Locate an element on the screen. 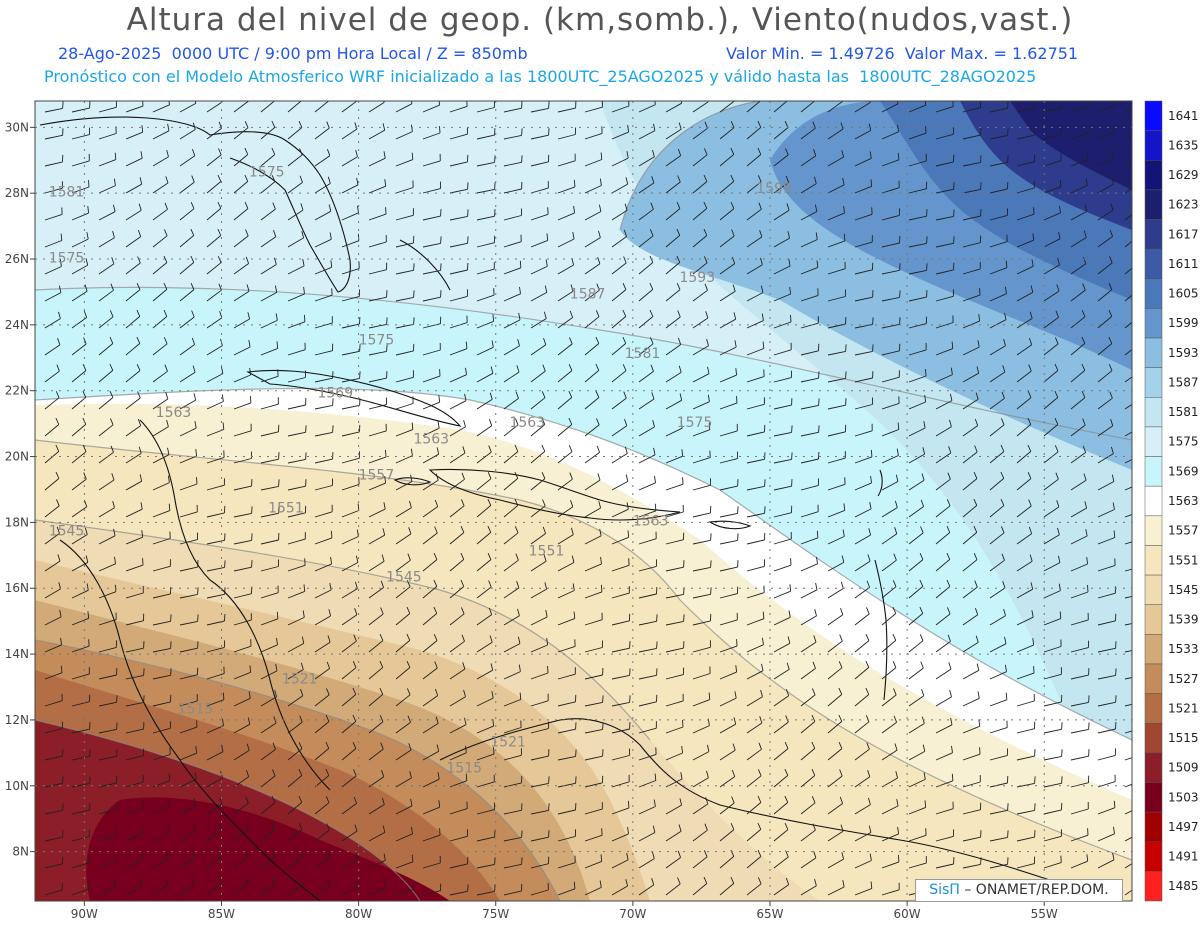 Image resolution: width=1200 pixels, height=927 pixels. contour-label: 1575 is located at coordinates (377, 341).